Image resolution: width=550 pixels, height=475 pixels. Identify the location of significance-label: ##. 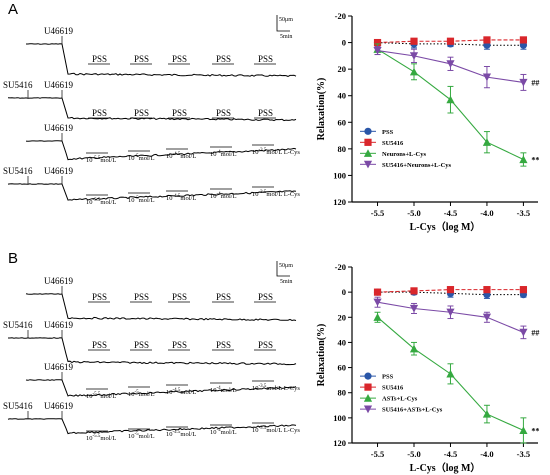
(535, 332).